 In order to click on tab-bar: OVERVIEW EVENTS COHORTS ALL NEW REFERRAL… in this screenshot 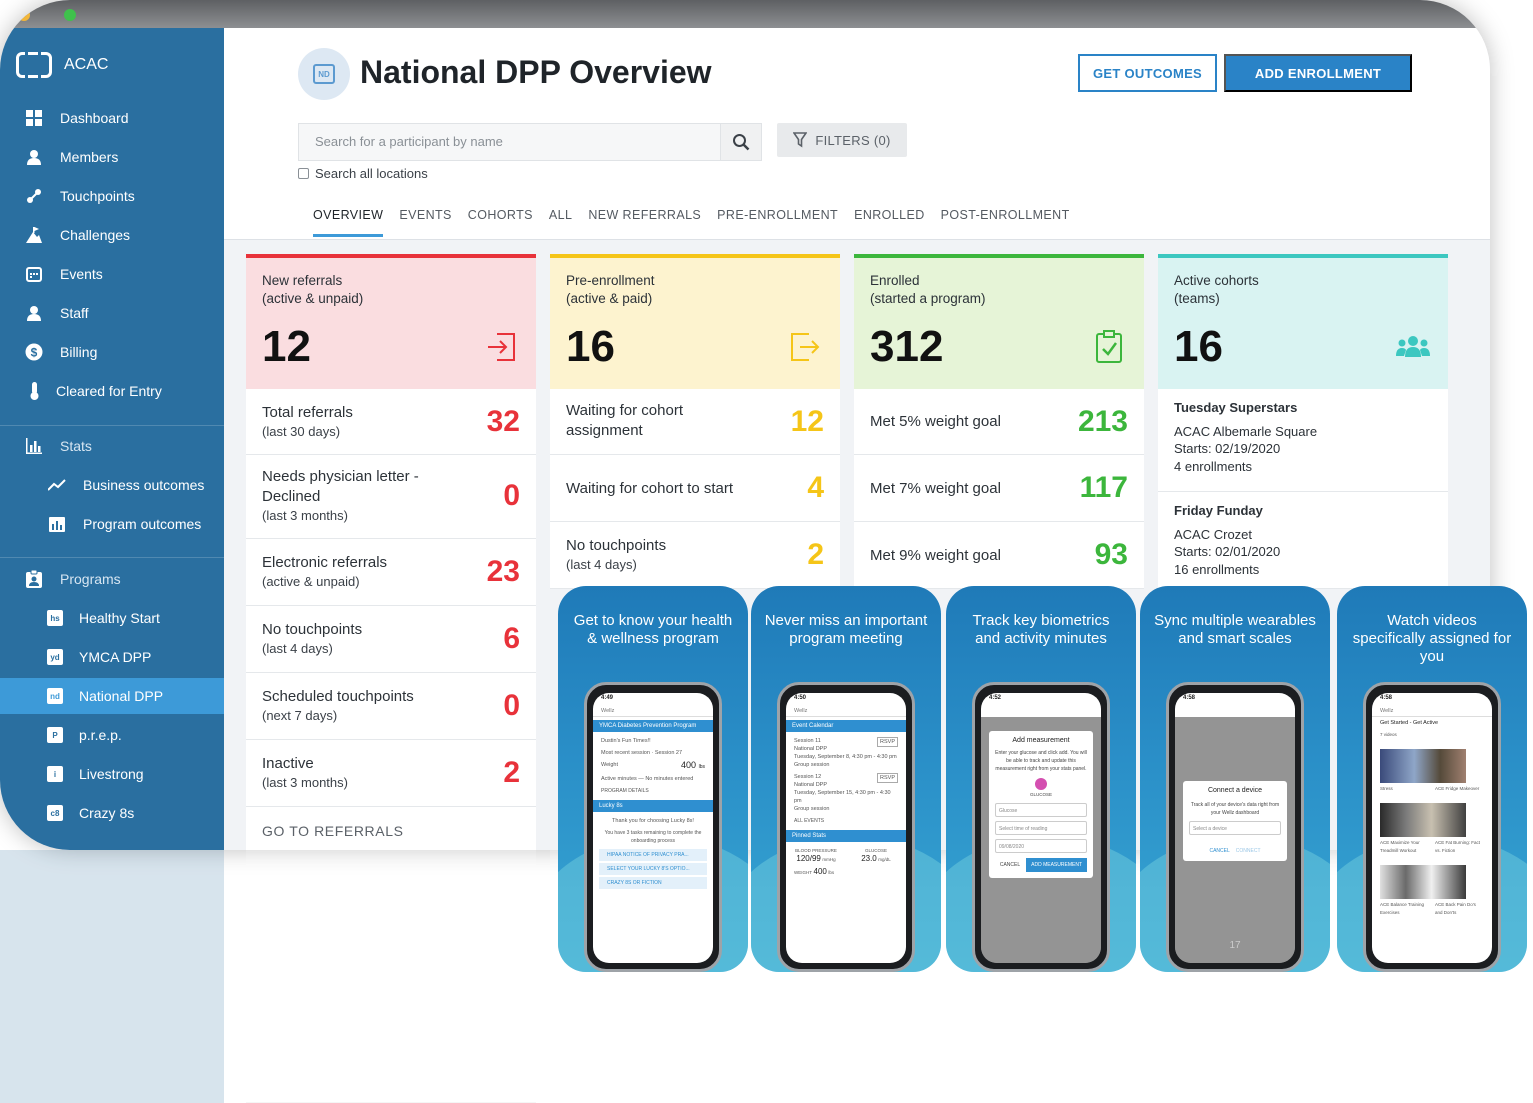, I will do `click(691, 222)`.